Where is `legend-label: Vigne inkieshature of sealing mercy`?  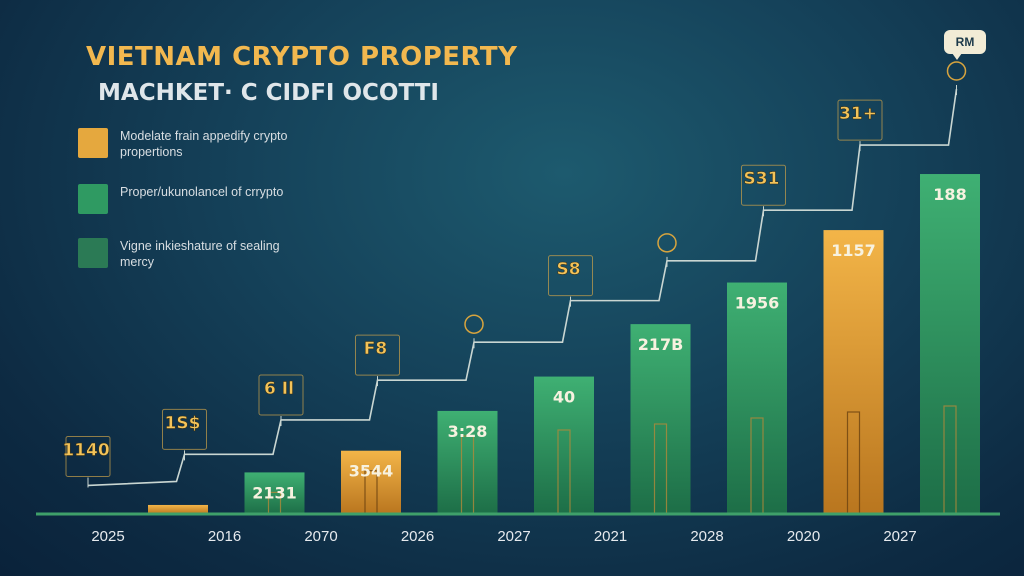
legend-label: Vigne inkieshature of sealing mercy is located at coordinates (200, 254).